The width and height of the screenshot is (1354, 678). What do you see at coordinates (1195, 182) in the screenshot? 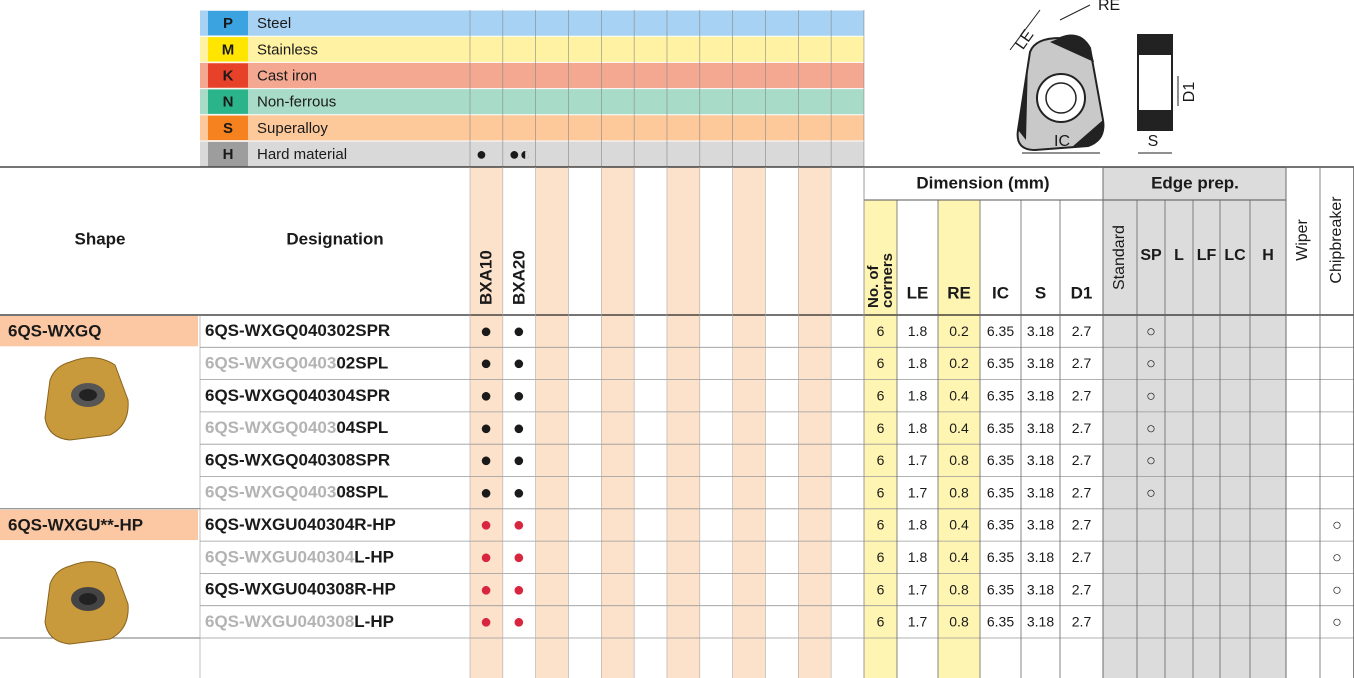
I see `header-edge-prep: Edge prep.` at bounding box center [1195, 182].